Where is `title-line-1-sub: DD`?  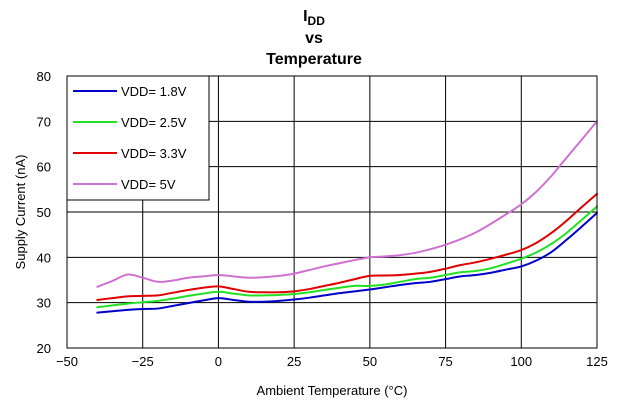 title-line-1-sub: DD is located at coordinates (317, 21).